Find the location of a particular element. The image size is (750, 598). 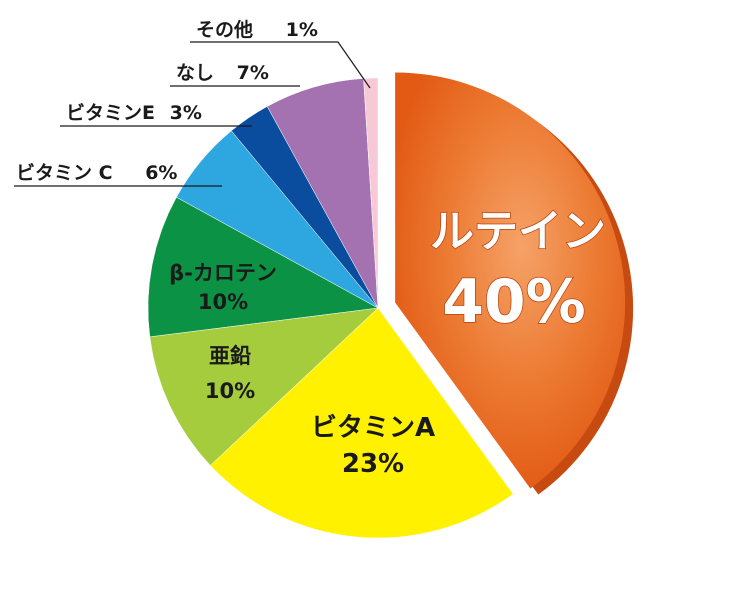

label-vitamin-c-name: ビタミン C is located at coordinates (64, 173).